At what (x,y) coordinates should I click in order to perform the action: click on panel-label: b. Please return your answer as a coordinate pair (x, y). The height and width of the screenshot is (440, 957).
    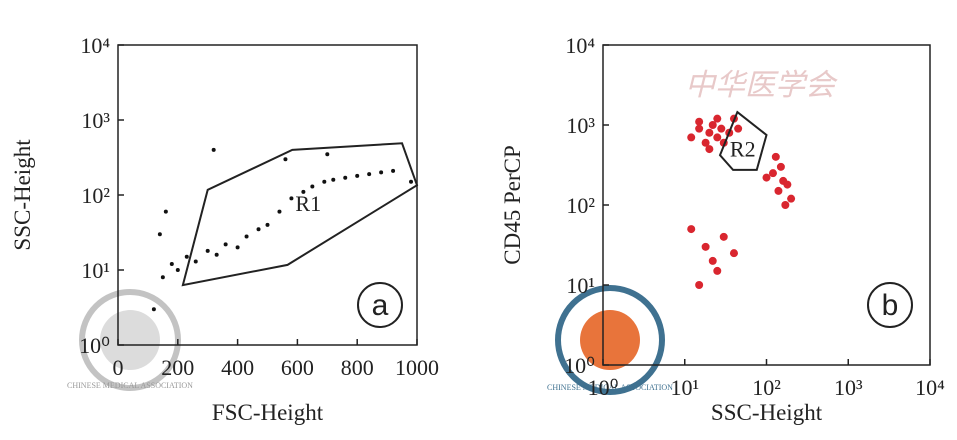
    Looking at the image, I should click on (890, 305).